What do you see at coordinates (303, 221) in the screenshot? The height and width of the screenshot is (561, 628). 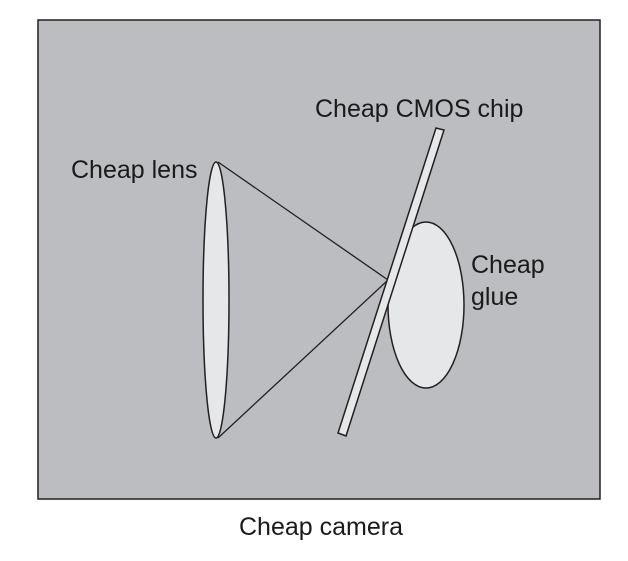 I see `light-ray-top` at bounding box center [303, 221].